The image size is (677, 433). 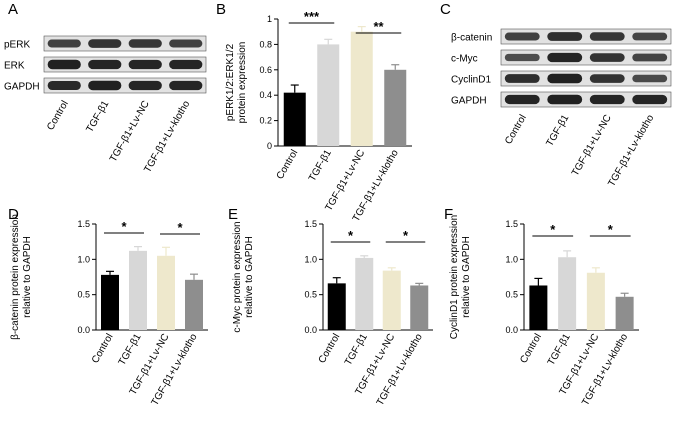 What do you see at coordinates (98, 117) in the screenshot?
I see `blot-a-lane-label: TGF-β1` at bounding box center [98, 117].